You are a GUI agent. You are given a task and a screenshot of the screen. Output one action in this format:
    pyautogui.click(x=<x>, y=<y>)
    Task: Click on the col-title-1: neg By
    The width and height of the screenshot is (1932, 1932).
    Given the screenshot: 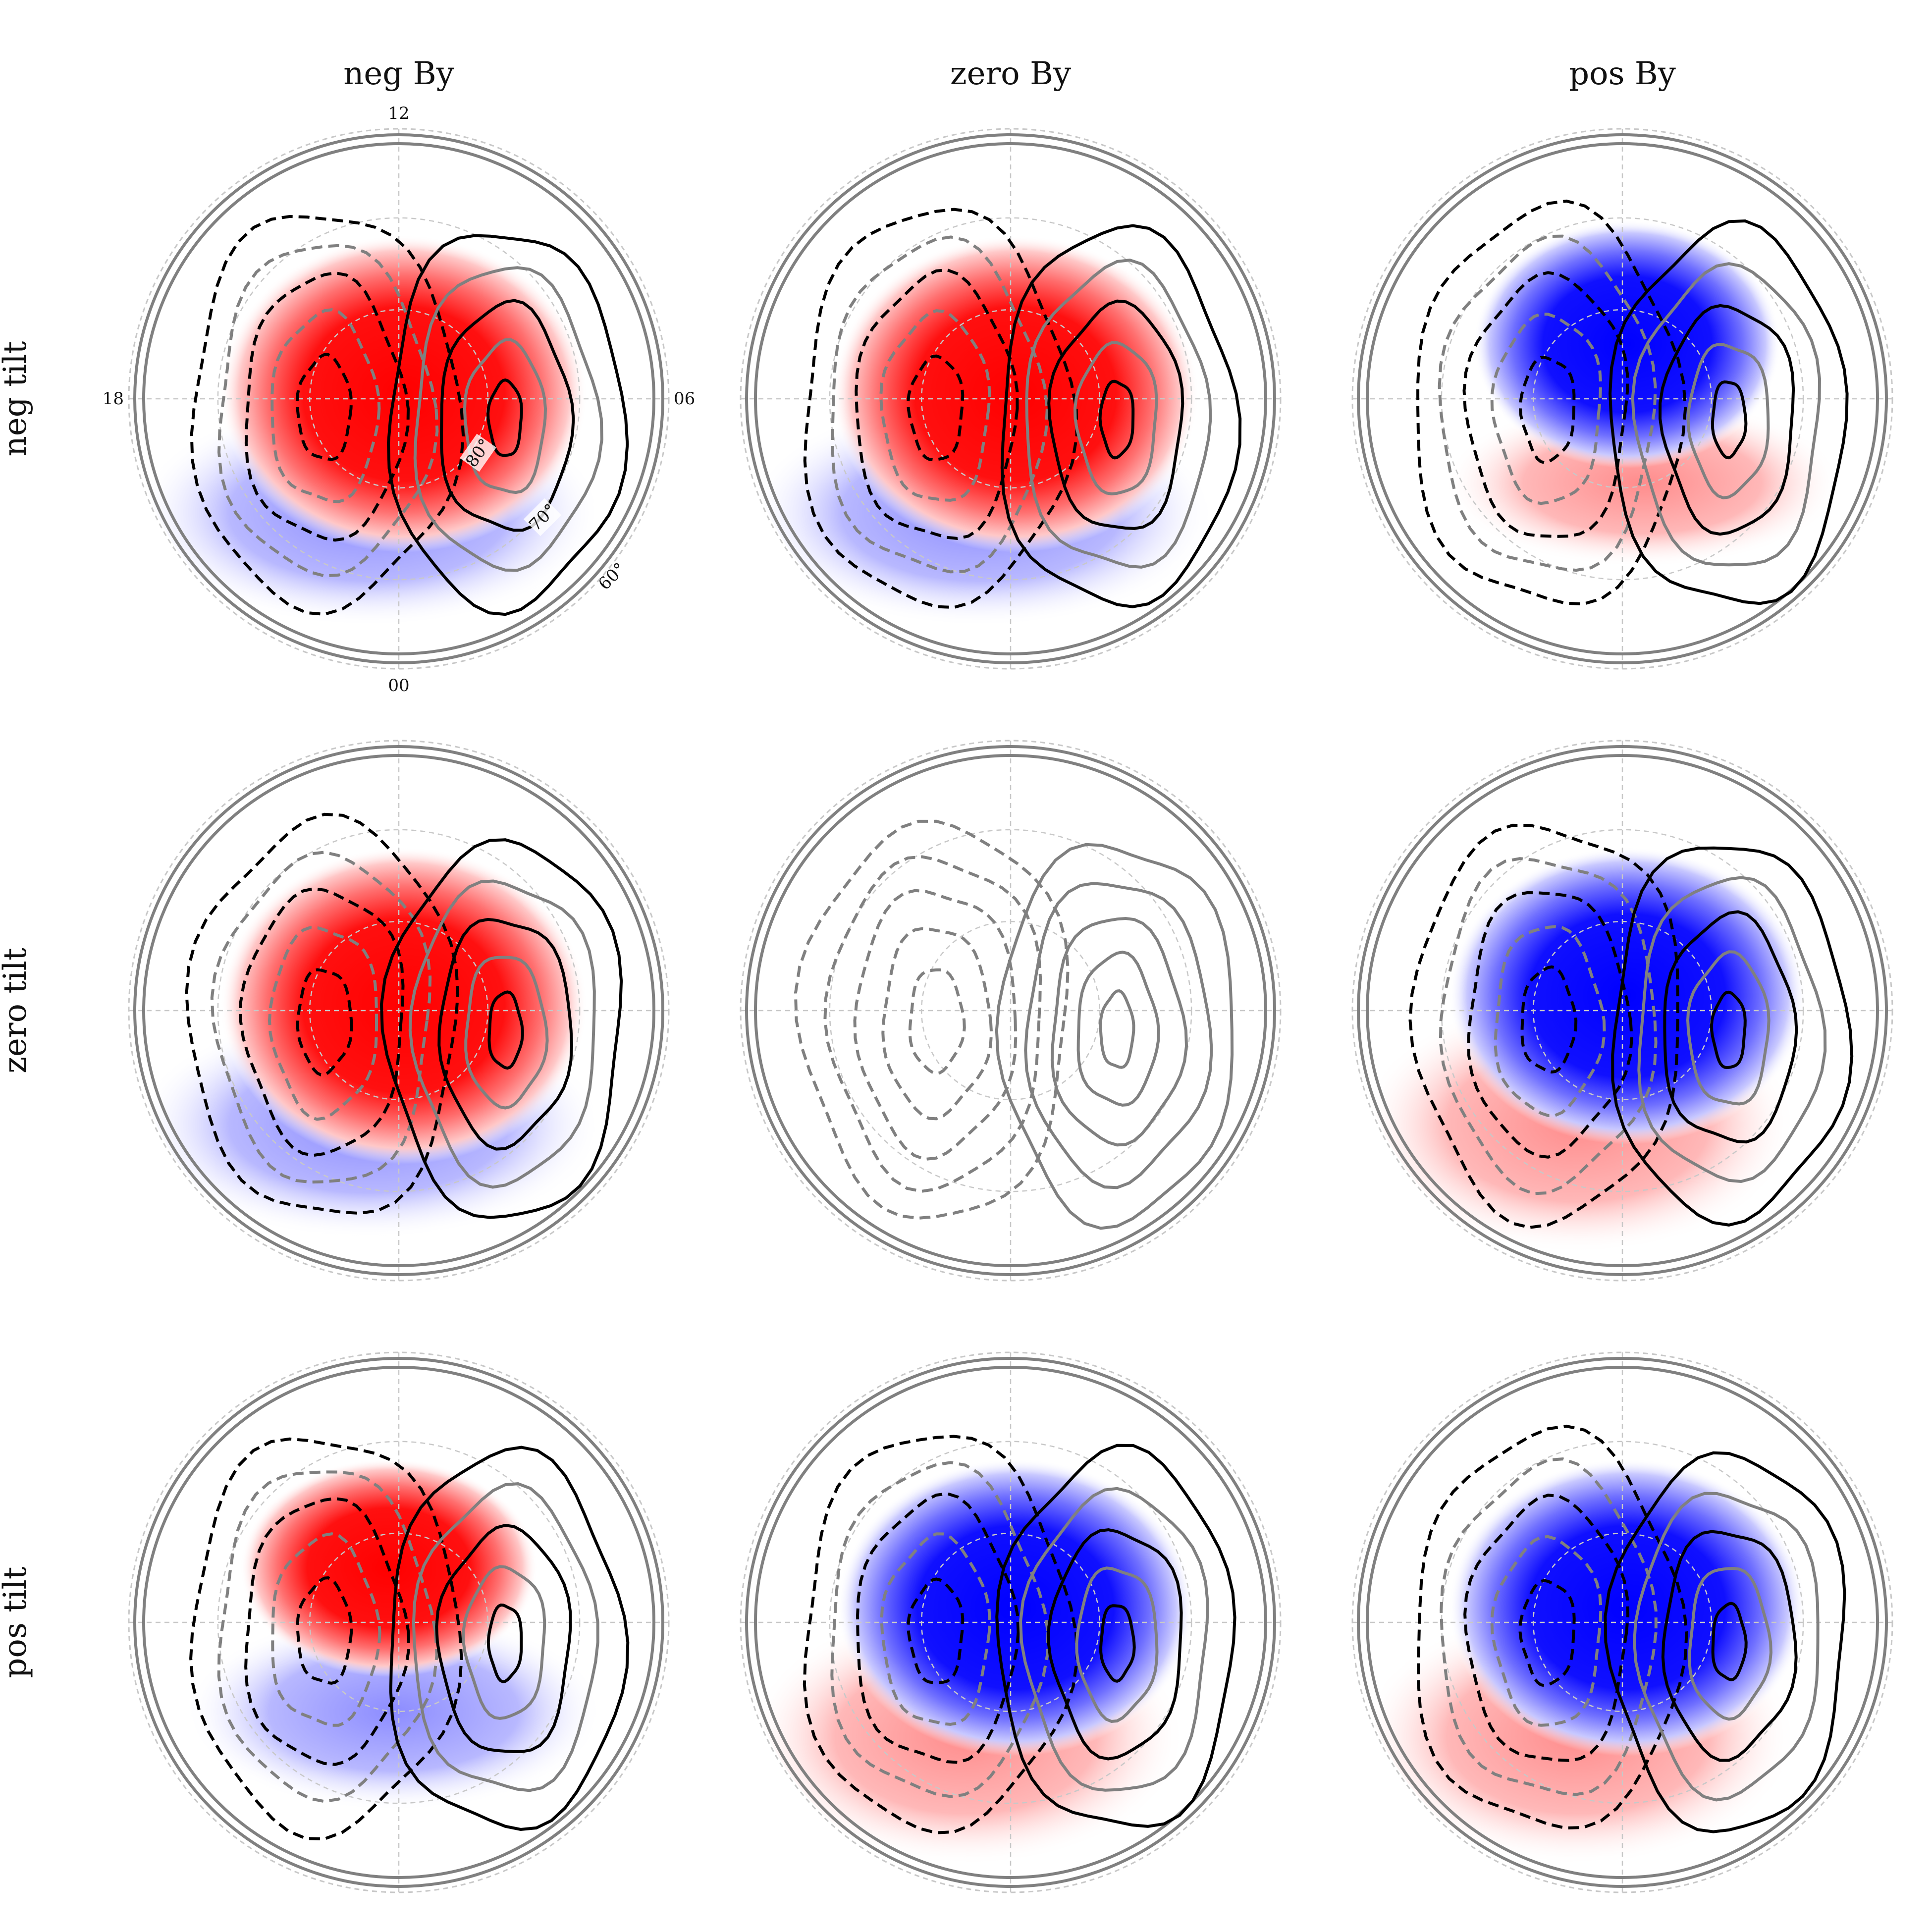 What is the action you would take?
    pyautogui.click(x=398, y=73)
    